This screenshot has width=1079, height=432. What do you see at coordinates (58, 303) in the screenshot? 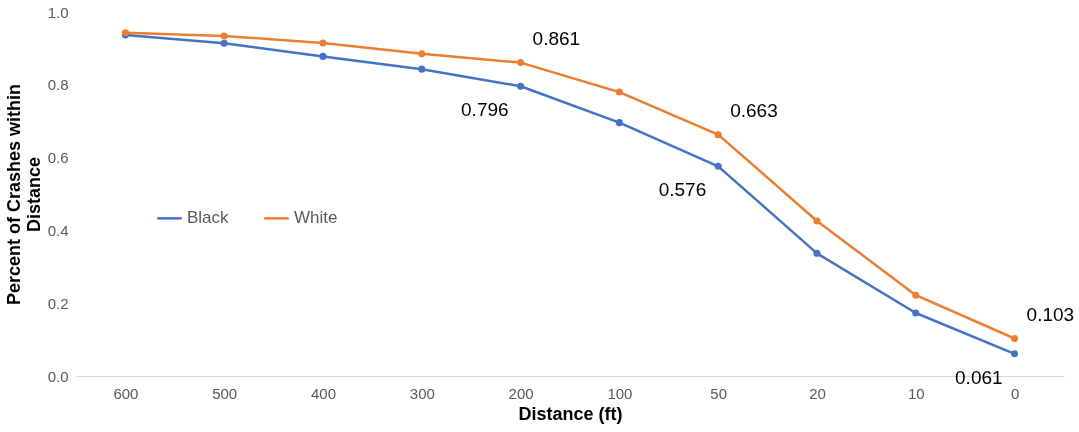
I see `y-tick-label: 0.2` at bounding box center [58, 303].